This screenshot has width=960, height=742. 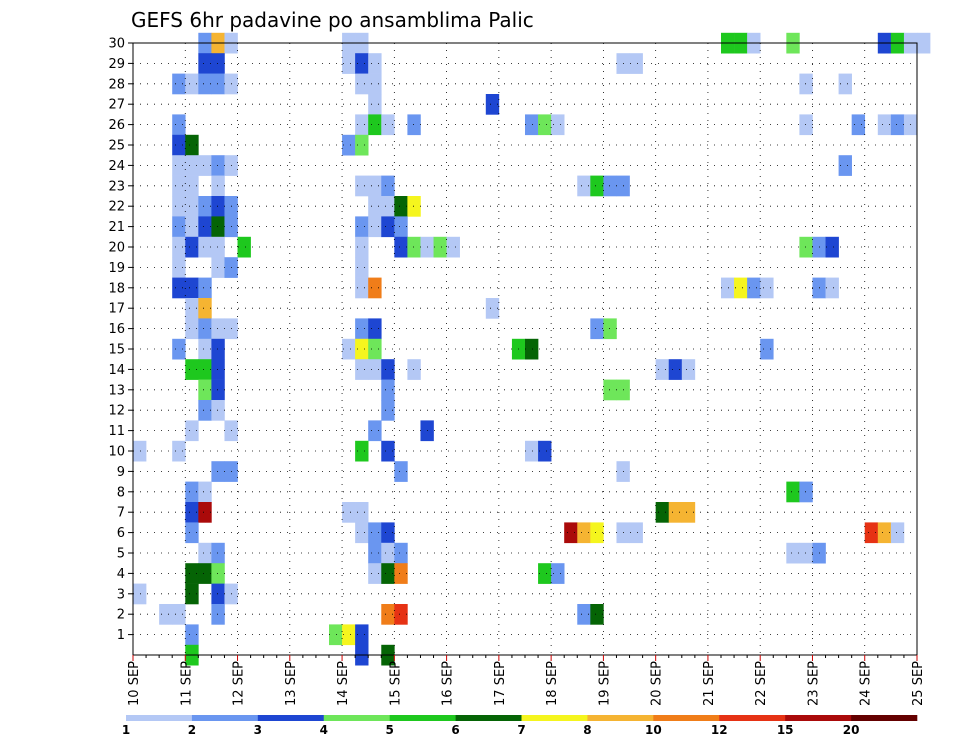 I want to click on y-tick-label: 6, so click(x=121, y=533).